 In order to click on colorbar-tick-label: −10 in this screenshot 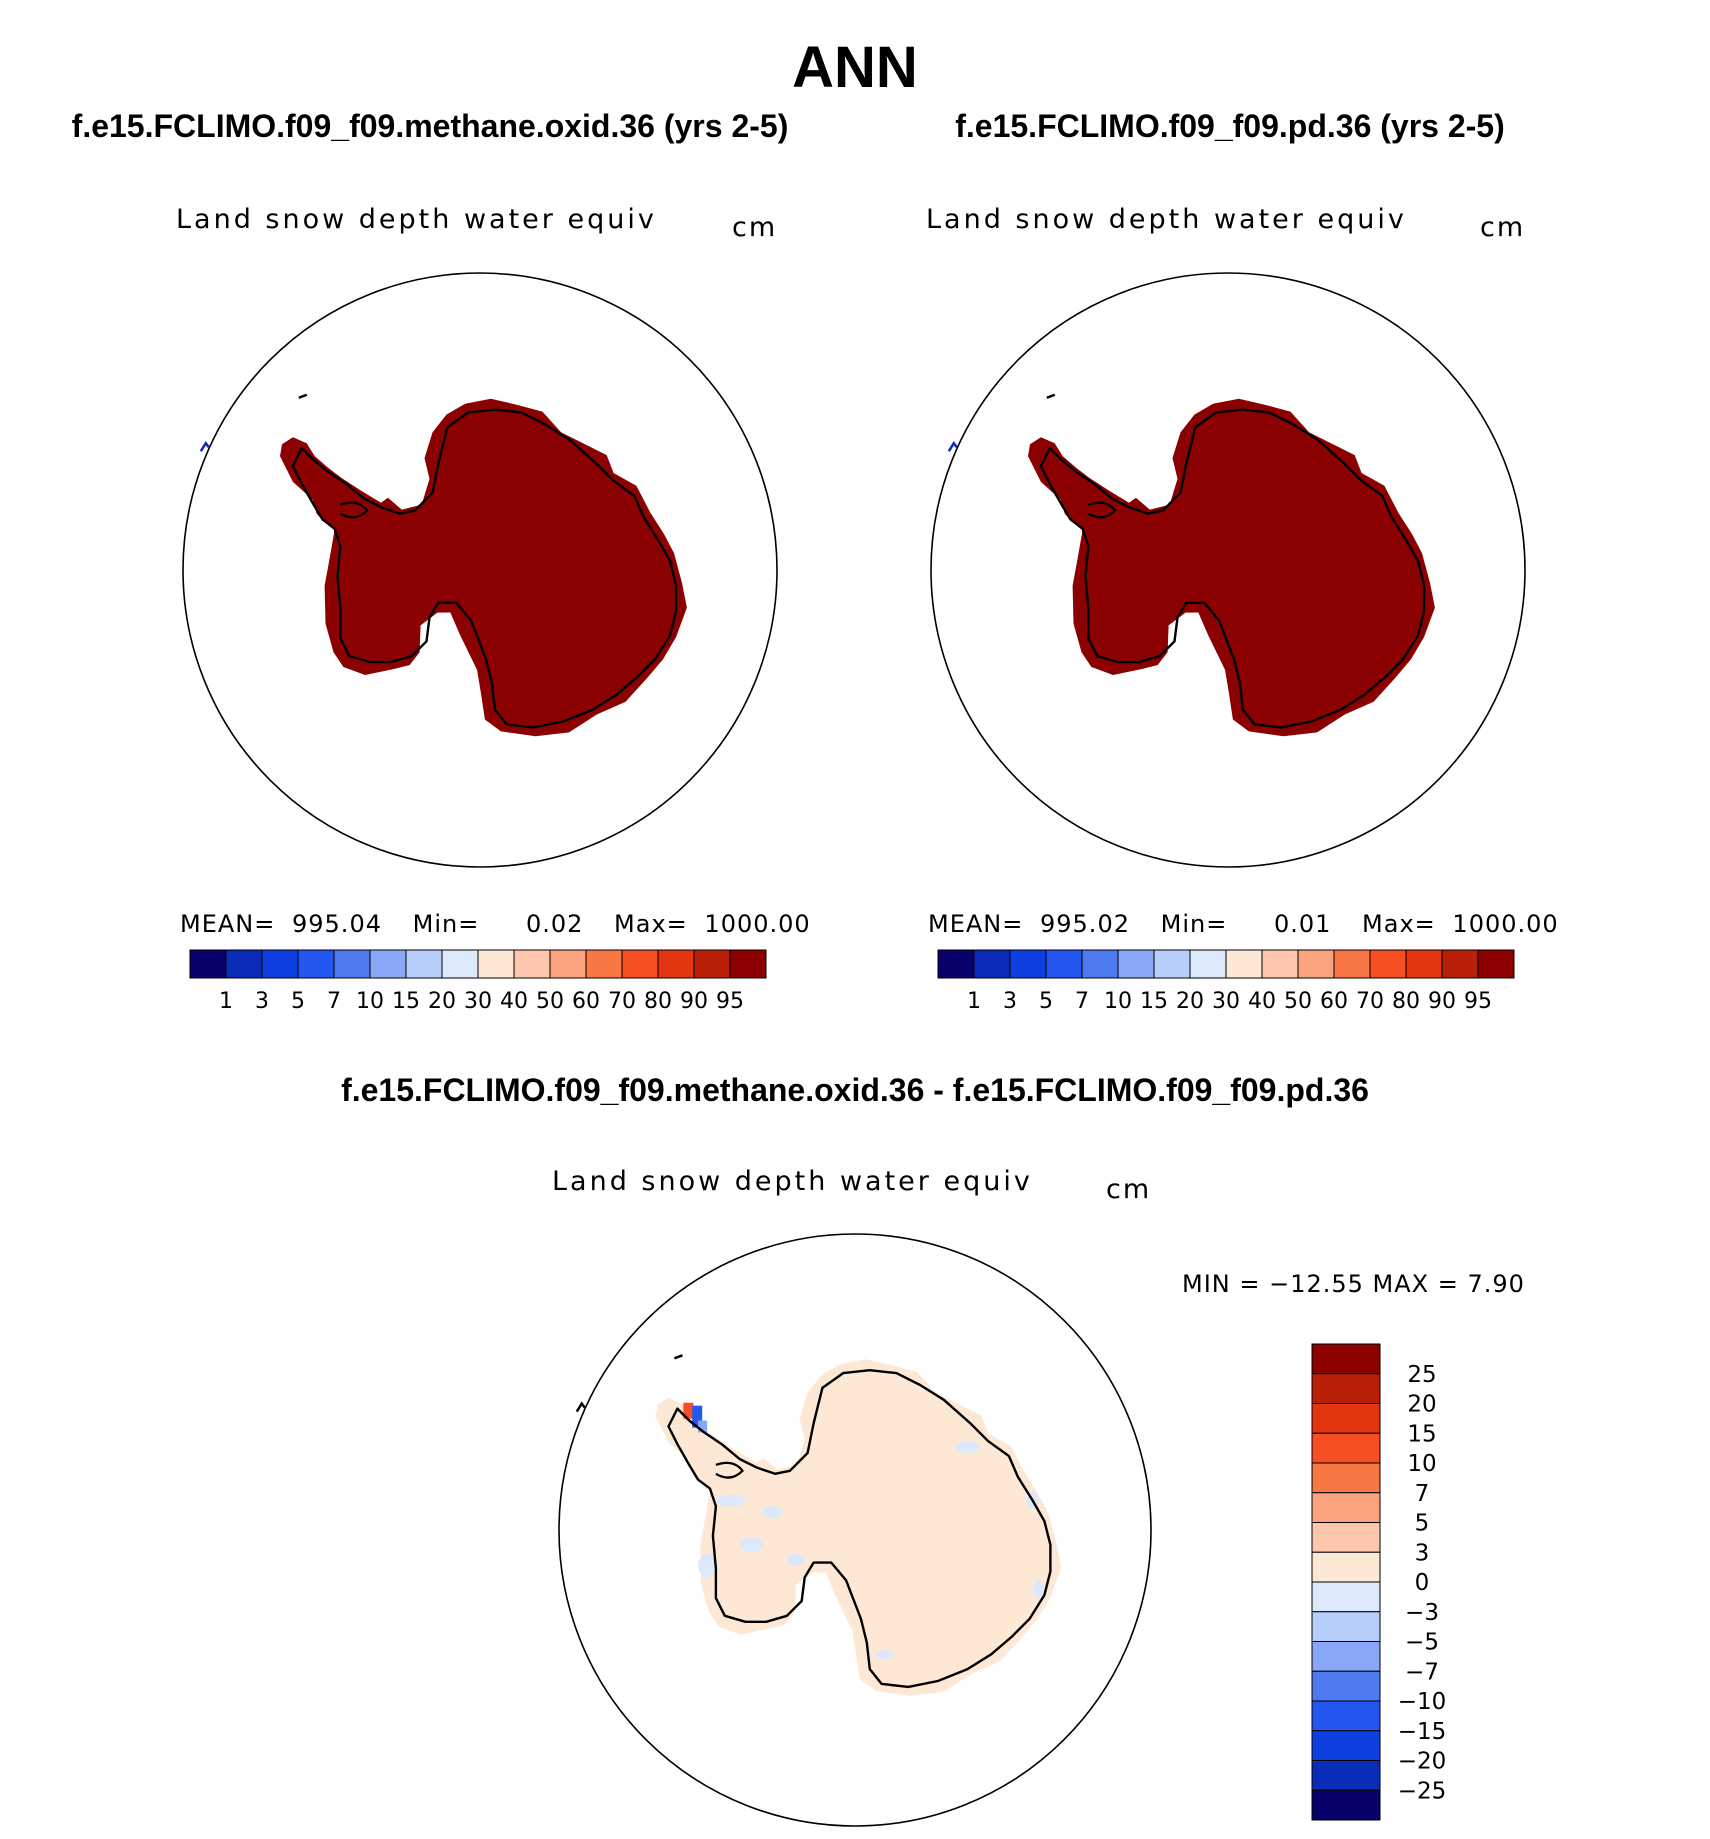, I will do `click(1422, 1702)`.